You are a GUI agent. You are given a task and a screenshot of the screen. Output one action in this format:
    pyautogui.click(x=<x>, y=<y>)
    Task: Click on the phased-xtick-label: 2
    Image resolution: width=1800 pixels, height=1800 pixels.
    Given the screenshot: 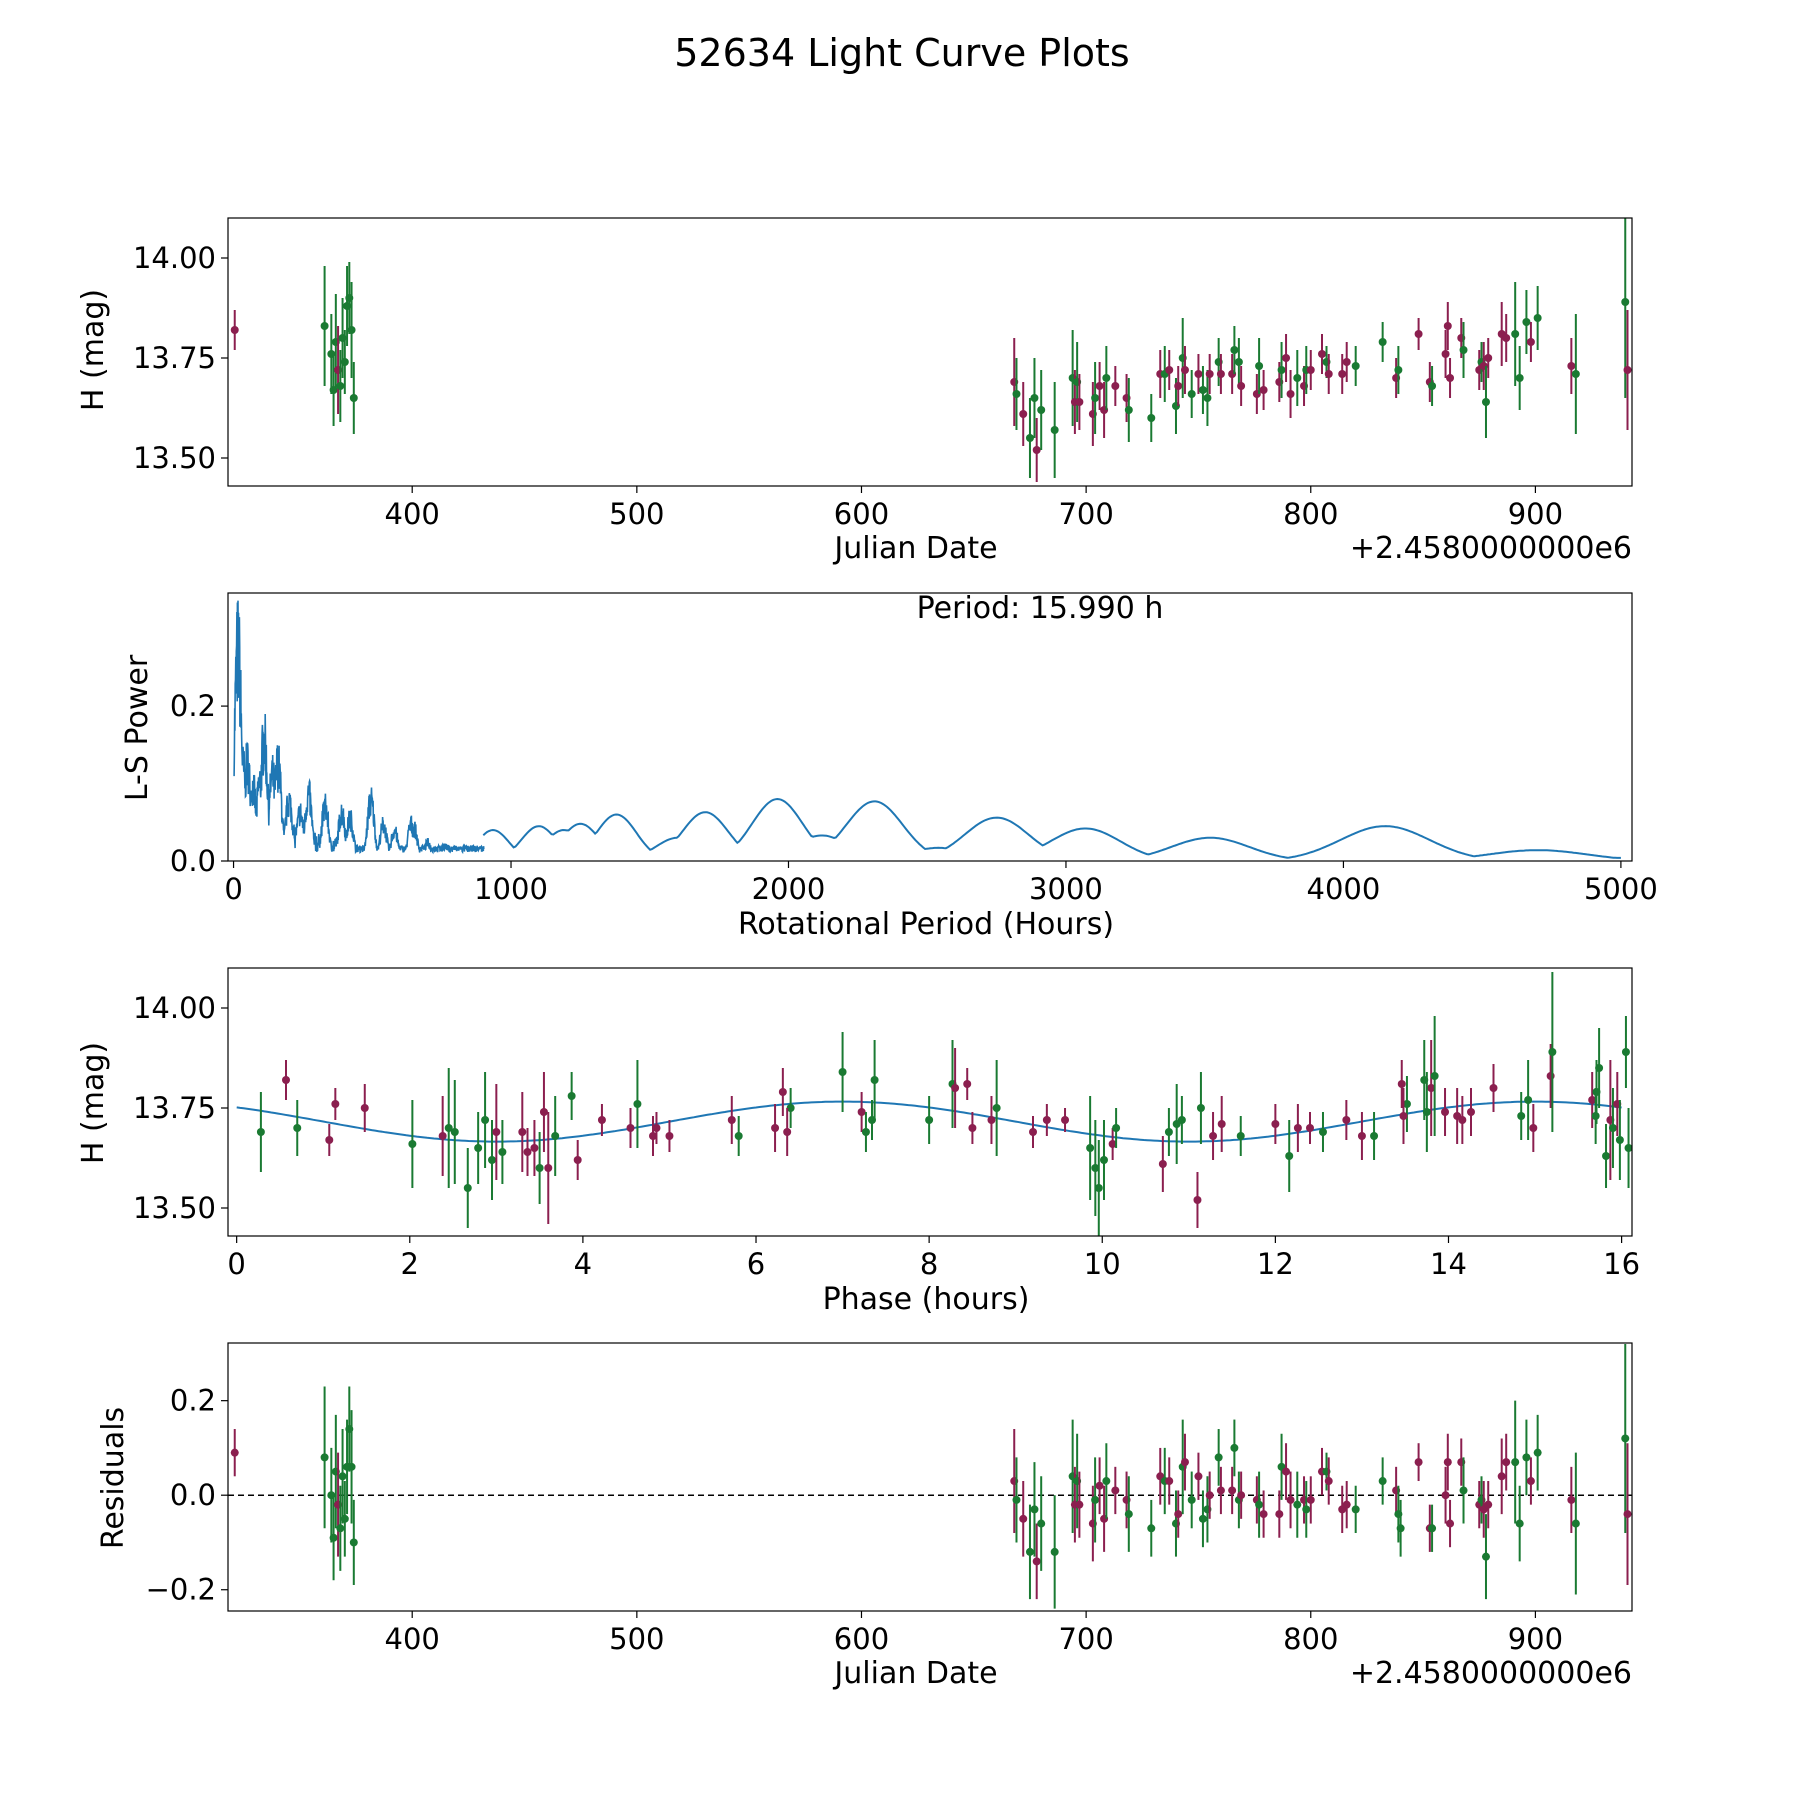 What is the action you would take?
    pyautogui.click(x=410, y=1264)
    